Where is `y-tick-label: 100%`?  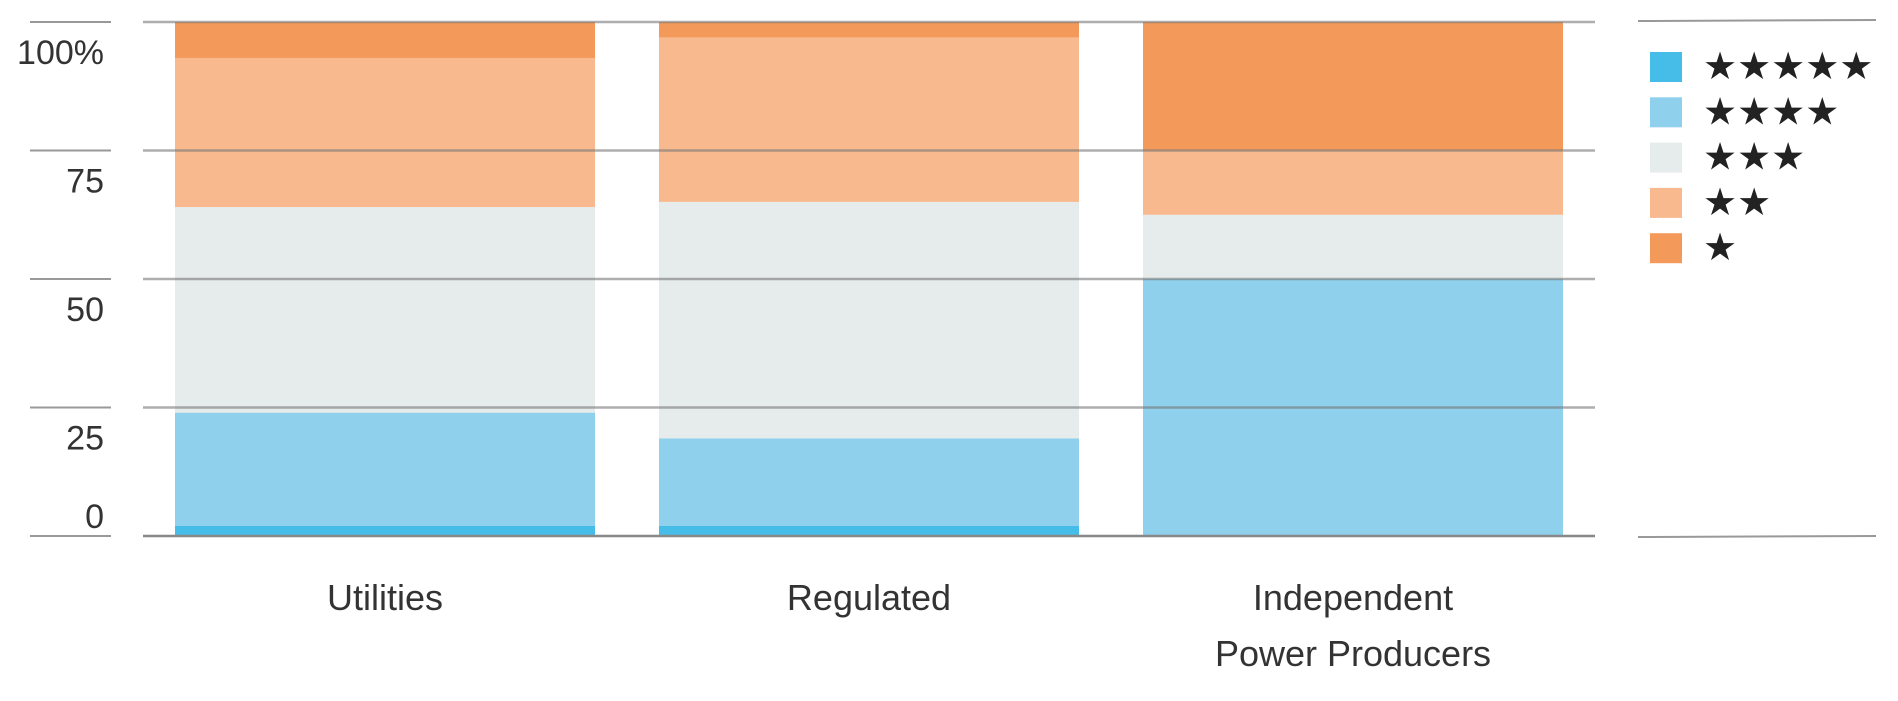 y-tick-label: 100% is located at coordinates (60, 53).